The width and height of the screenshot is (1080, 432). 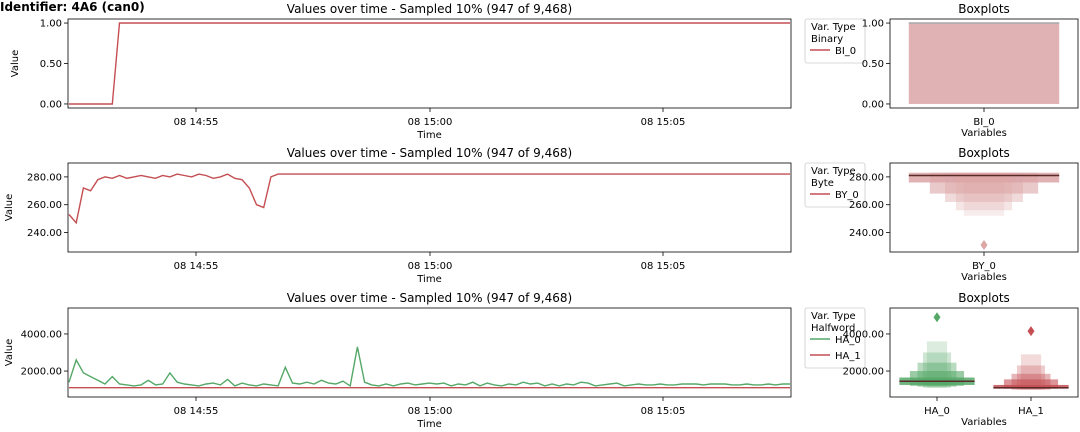 I want to click on boxplot-y-tick-label: 4000.00, so click(x=863, y=334).